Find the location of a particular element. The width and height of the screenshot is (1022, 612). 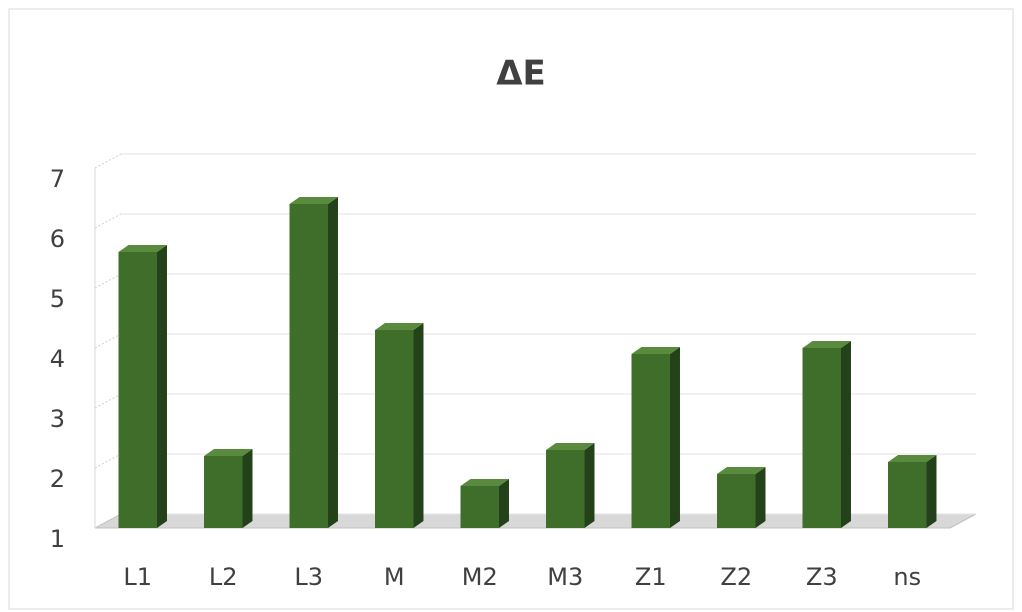

x-tick-label: M is located at coordinates (394, 577).